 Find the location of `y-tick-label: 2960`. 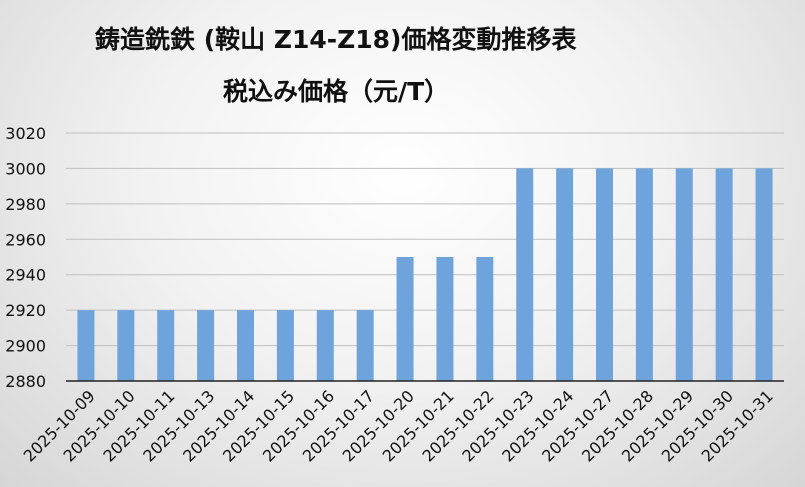

y-tick-label: 2960 is located at coordinates (25, 239).